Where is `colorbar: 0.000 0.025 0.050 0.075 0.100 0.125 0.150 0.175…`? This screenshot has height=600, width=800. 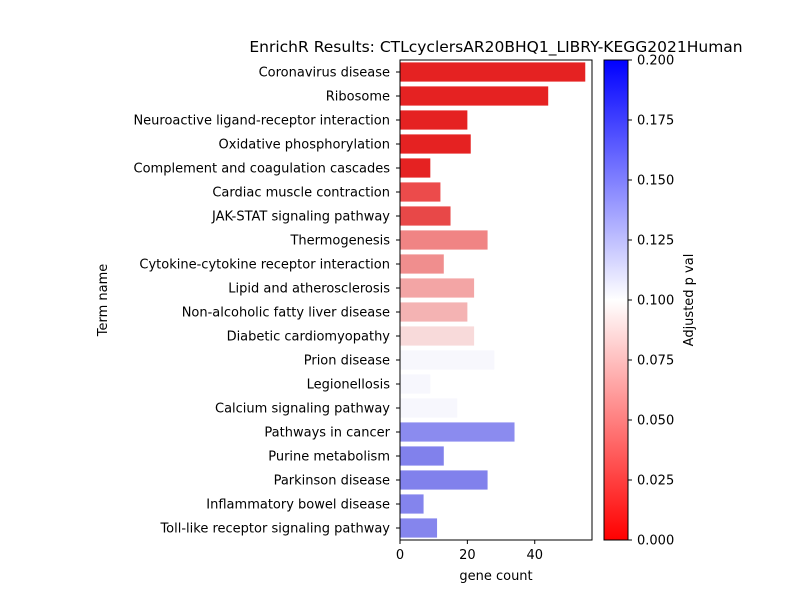 colorbar: 0.000 0.025 0.050 0.075 0.100 0.125 0.150 0.175… is located at coordinates (638, 301).